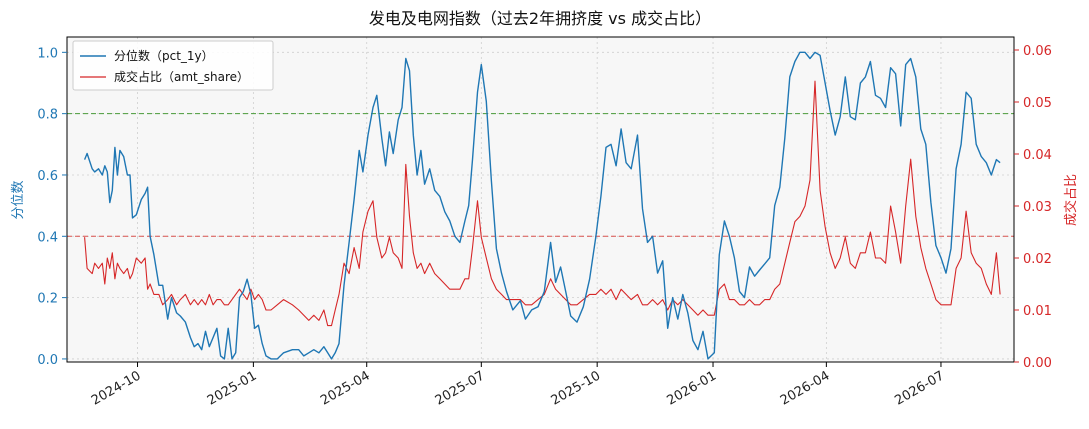  What do you see at coordinates (1037, 207) in the screenshot?
I see `y-right-tick-label: 0.03` at bounding box center [1037, 207].